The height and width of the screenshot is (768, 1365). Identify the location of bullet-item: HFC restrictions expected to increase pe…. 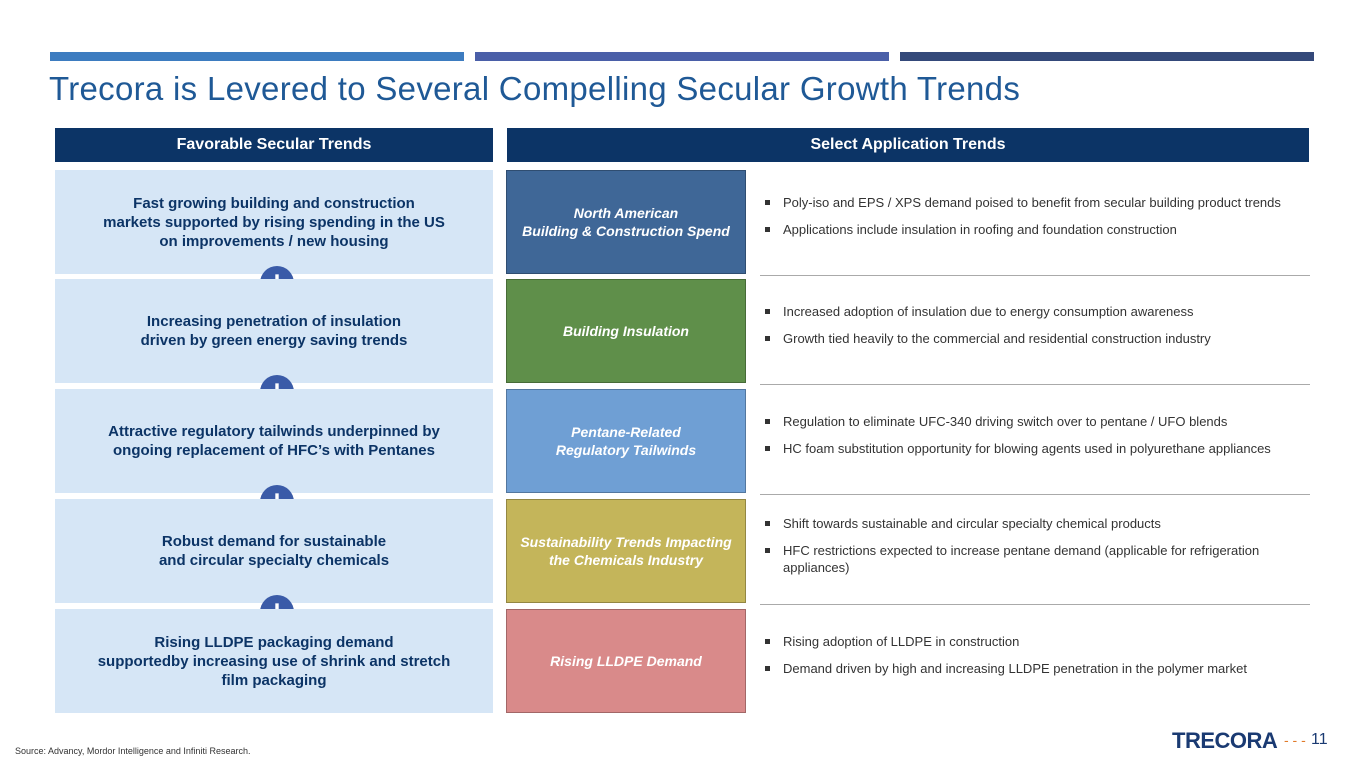
(1035, 559).